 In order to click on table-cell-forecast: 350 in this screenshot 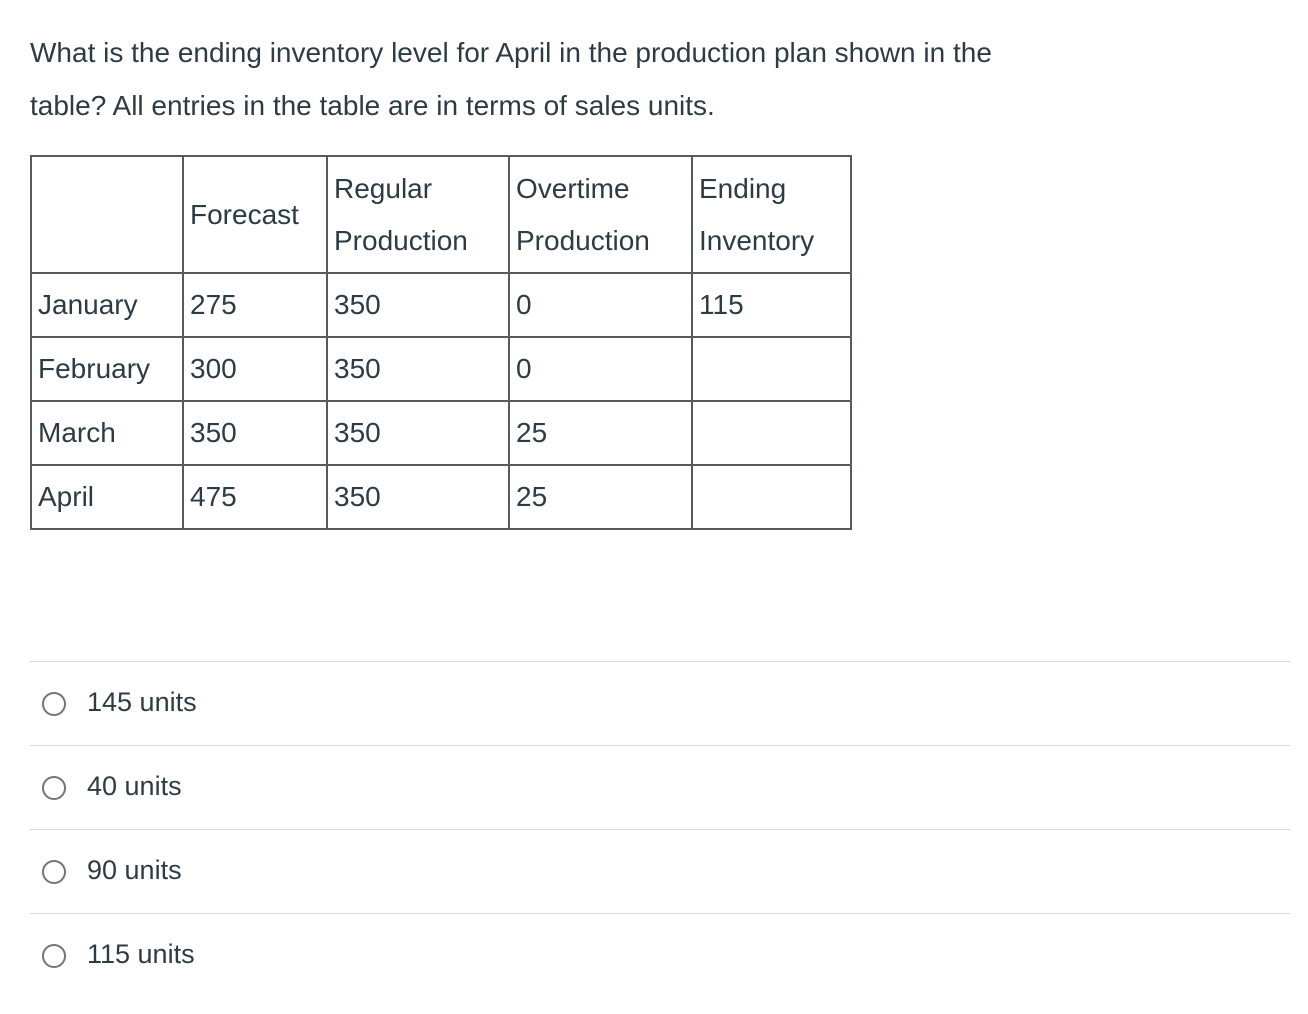, I will do `click(255, 433)`.